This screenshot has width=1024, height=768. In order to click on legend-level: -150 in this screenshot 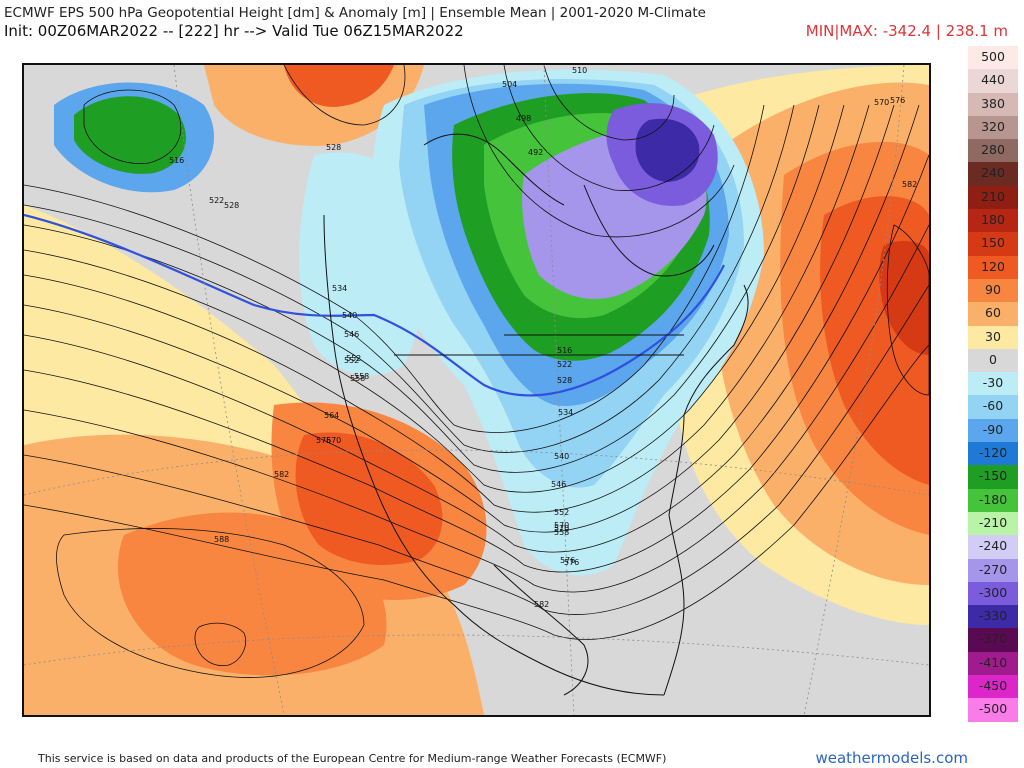, I will do `click(993, 477)`.